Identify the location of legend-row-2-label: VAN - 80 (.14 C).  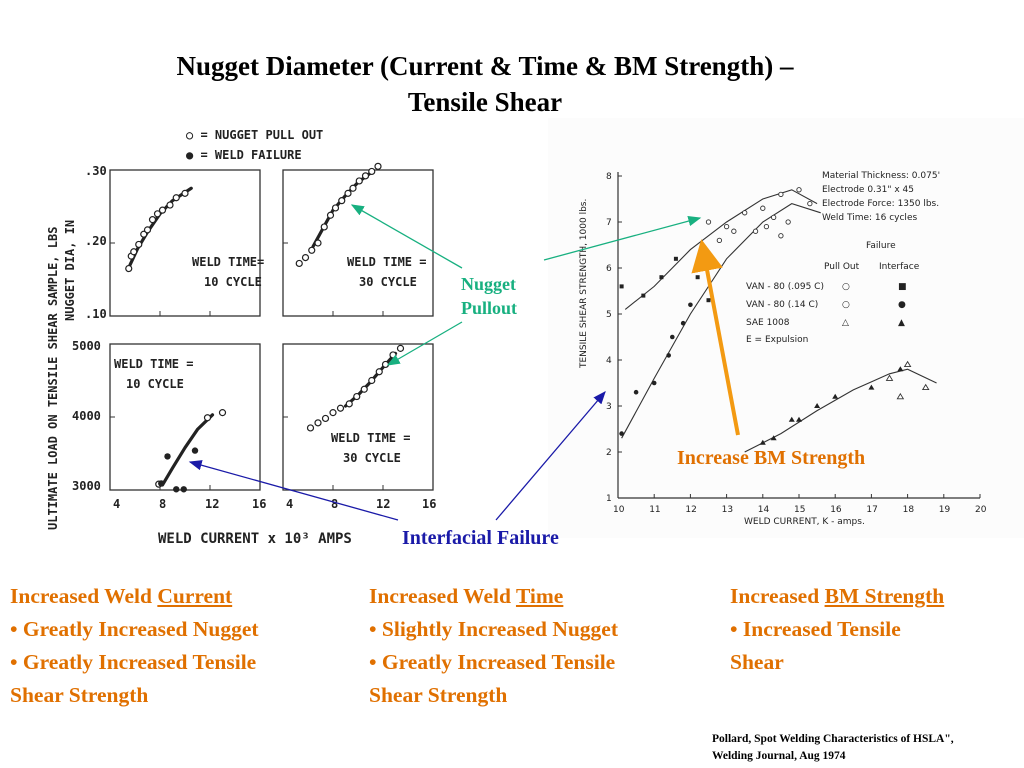
(782, 305).